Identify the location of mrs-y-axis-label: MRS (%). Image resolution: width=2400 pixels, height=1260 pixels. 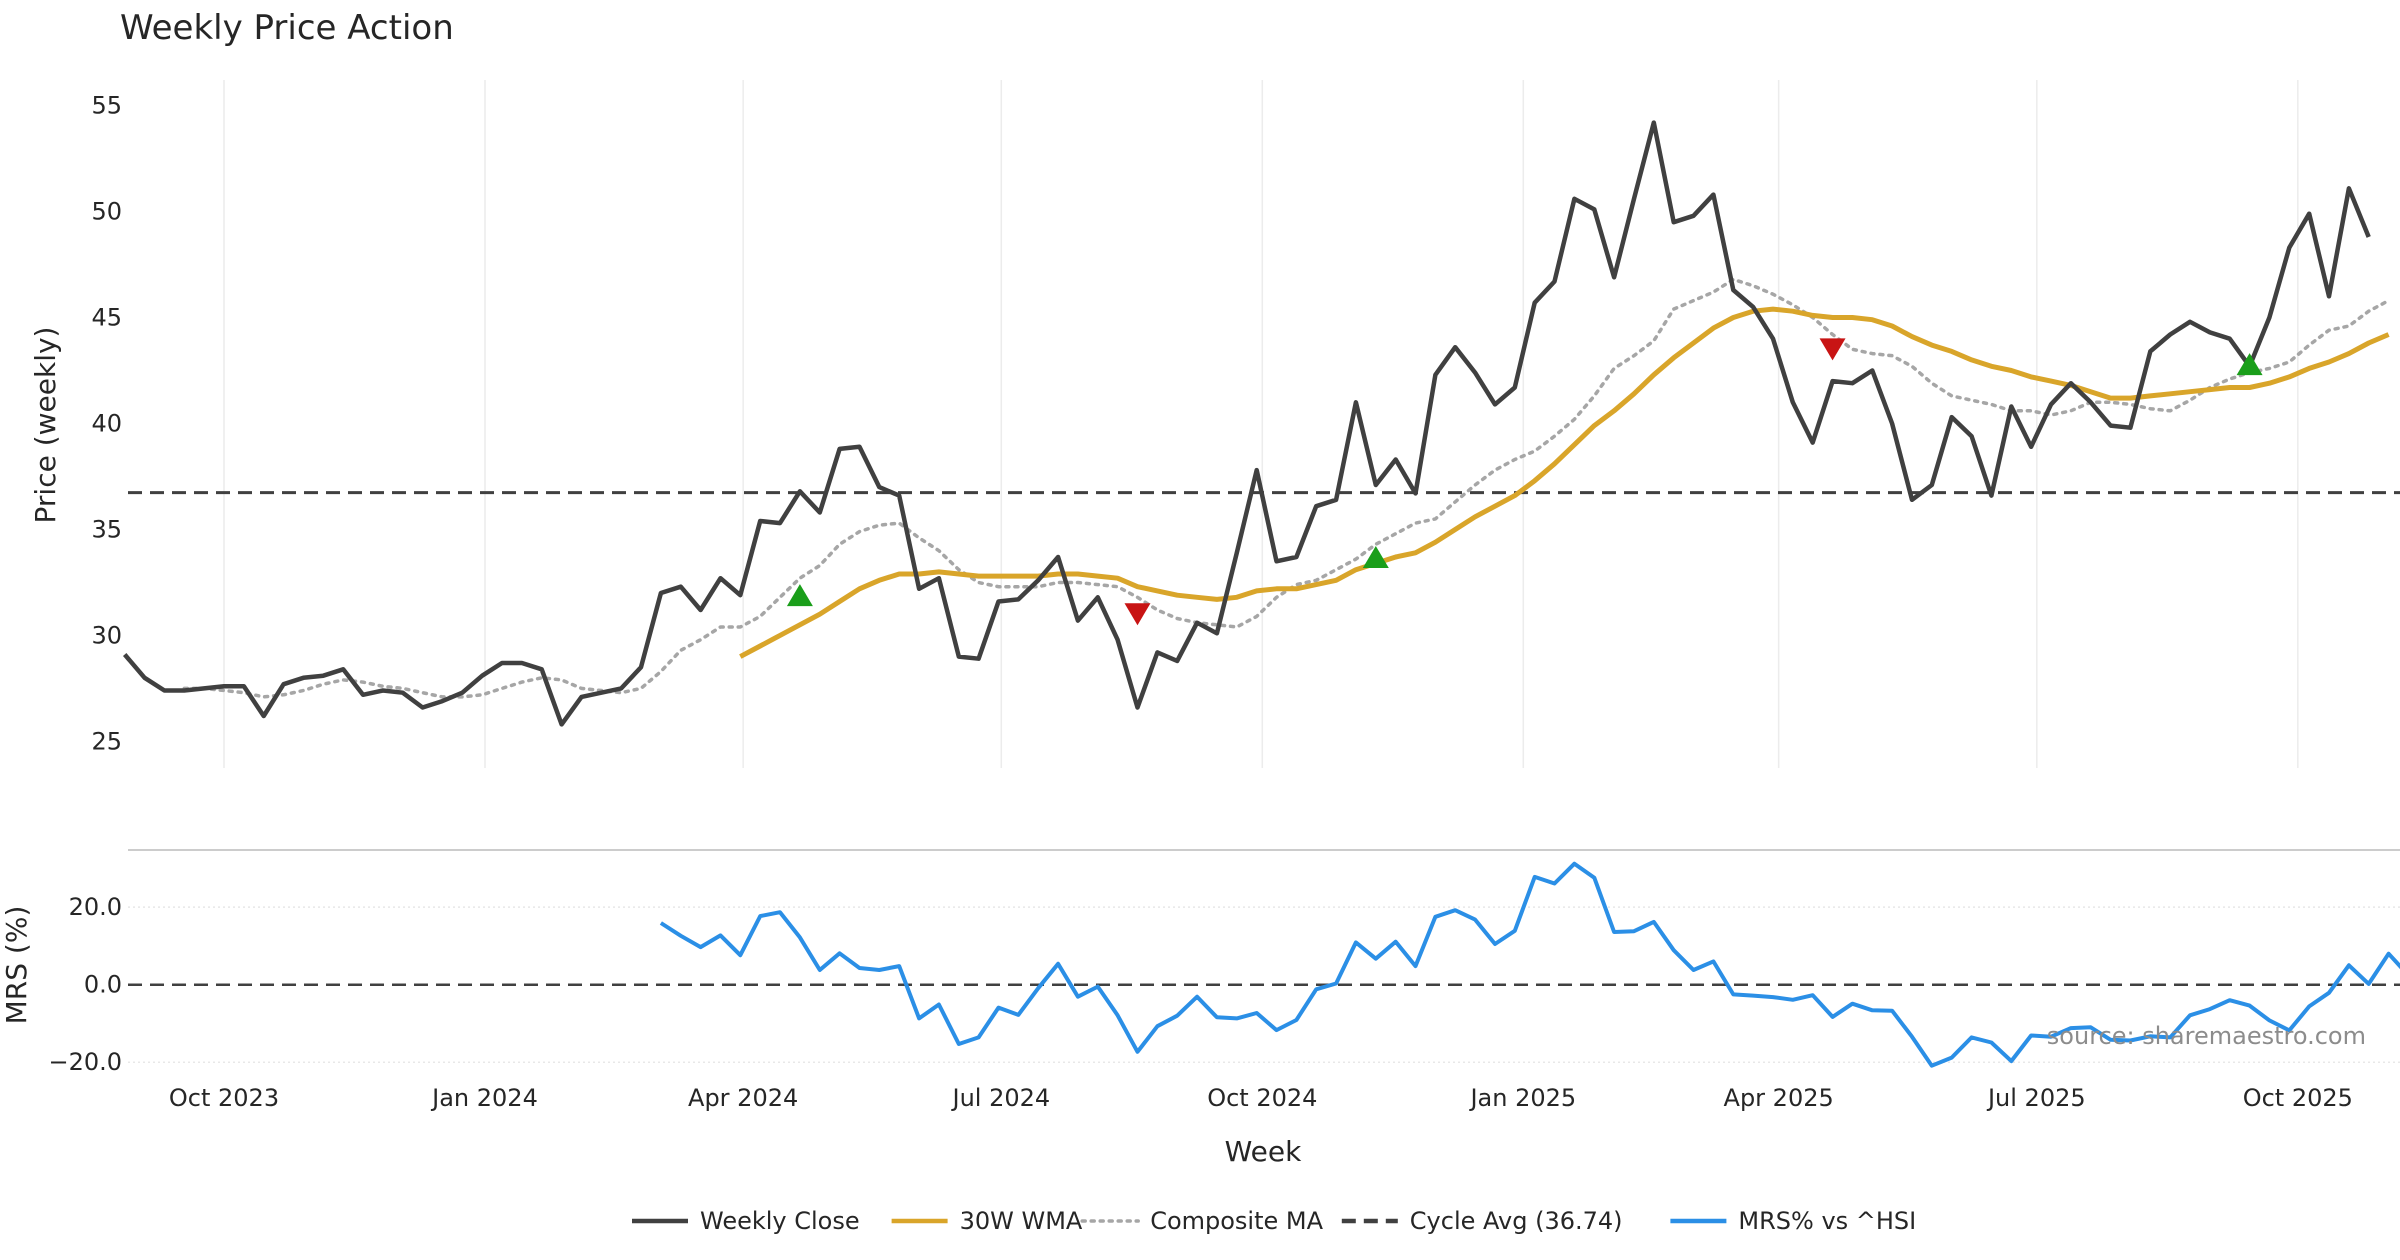
(16, 965).